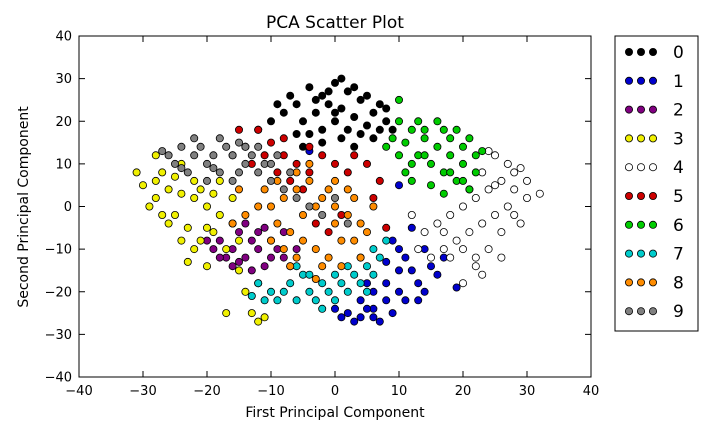 Image resolution: width=710 pixels, height=429 pixels. I want to click on y-tick-label: 0, so click(68, 207).